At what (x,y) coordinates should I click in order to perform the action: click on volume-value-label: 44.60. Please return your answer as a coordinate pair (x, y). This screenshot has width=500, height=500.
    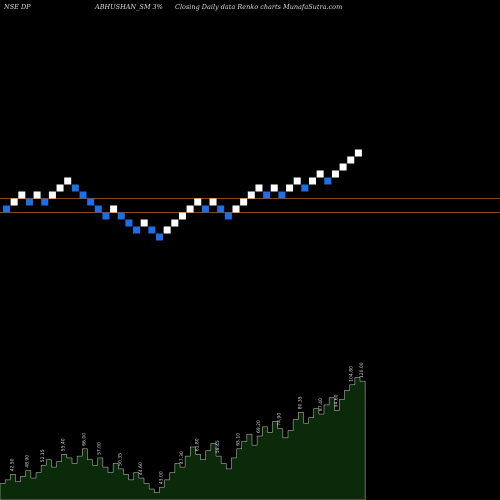
    Looking at the image, I should click on (141, 468).